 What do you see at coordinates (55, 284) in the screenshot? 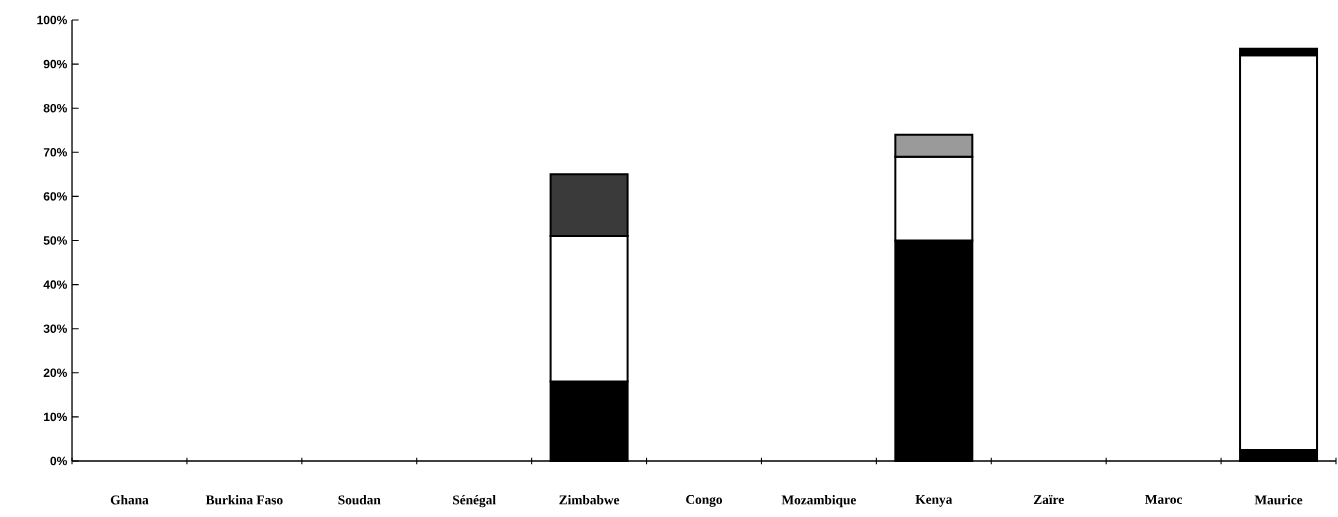
I see `y-tick-label: 40%` at bounding box center [55, 284].